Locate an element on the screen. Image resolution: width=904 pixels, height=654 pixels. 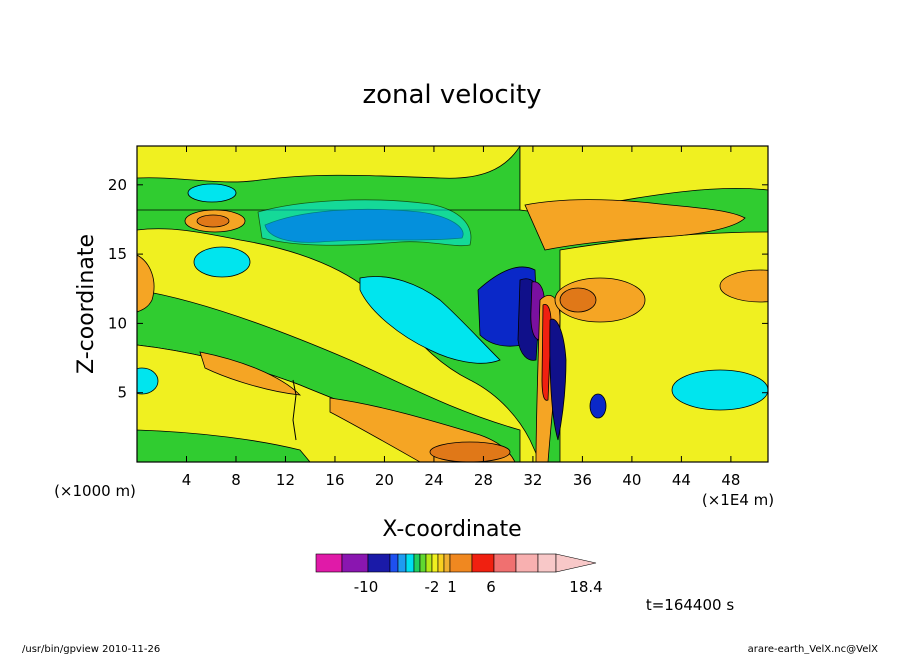
colorbar-tick-label: 6 is located at coordinates (491, 587).